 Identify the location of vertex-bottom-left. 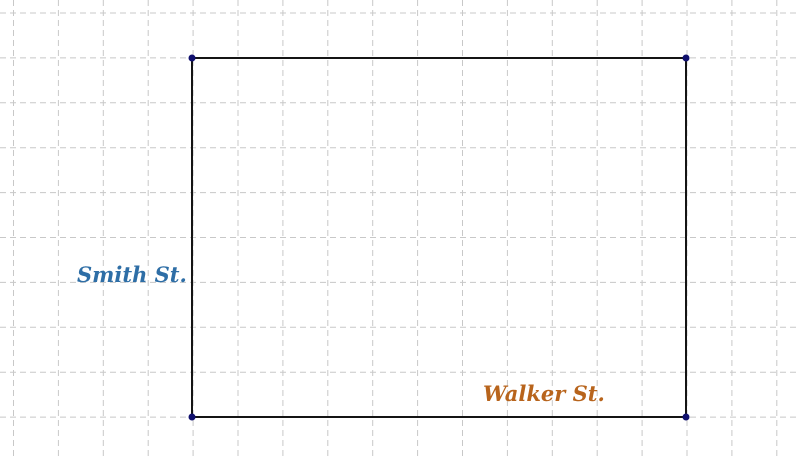
(192, 417).